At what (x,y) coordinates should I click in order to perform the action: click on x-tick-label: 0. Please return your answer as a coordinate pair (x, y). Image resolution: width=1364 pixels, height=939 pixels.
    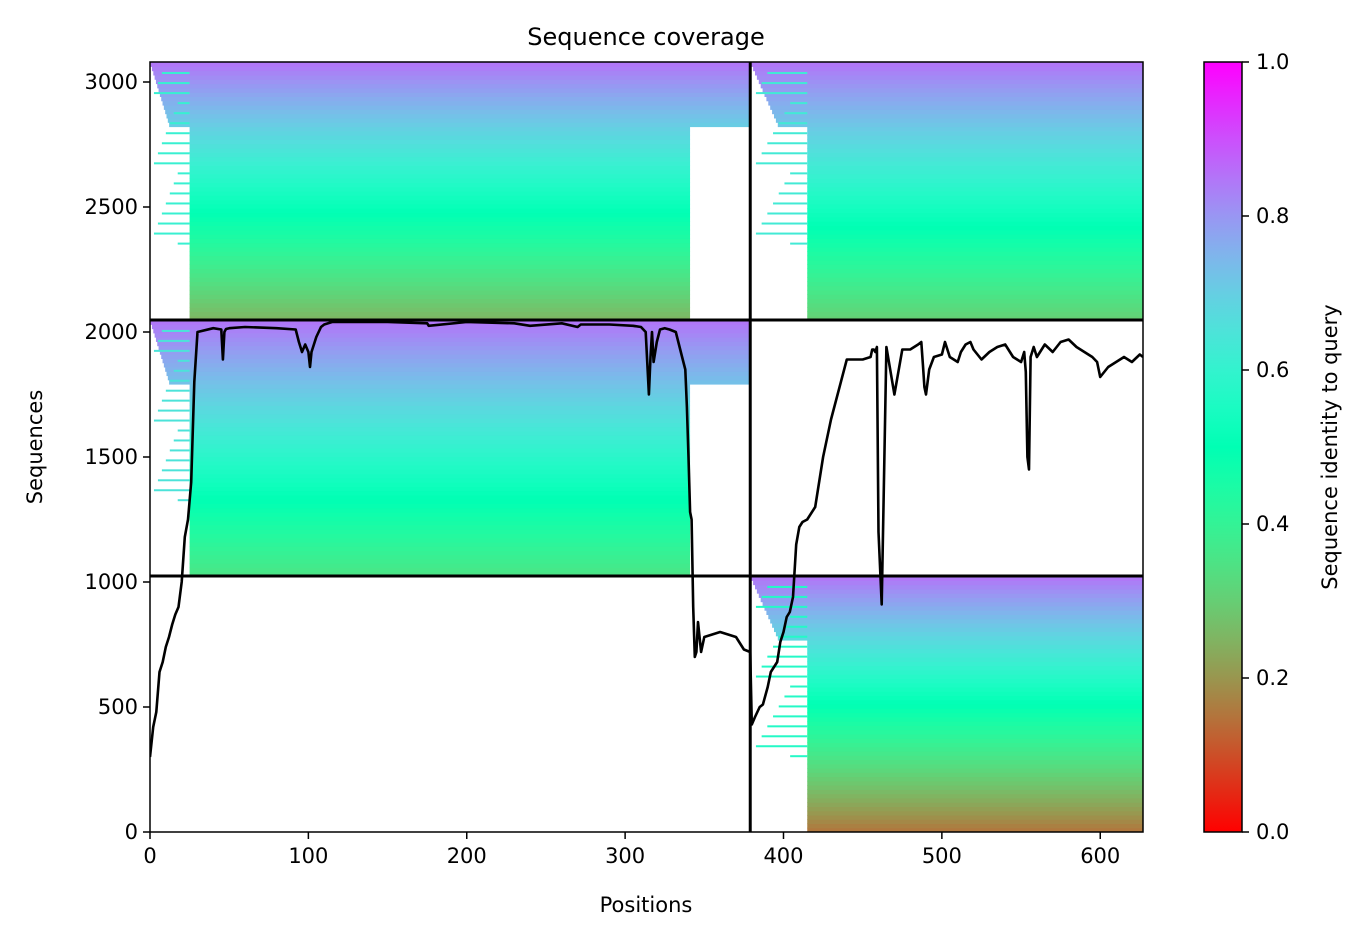
    Looking at the image, I should click on (149, 856).